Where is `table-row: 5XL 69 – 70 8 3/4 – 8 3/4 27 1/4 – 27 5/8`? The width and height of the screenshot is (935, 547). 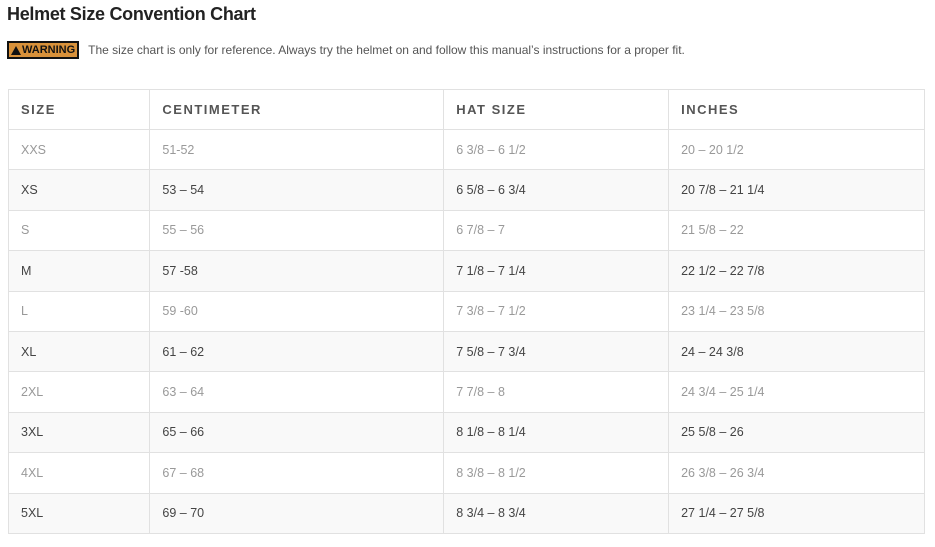
table-row: 5XL 69 – 70 8 3/4 – 8 3/4 27 1/4 – 27 5/8 is located at coordinates (466, 513).